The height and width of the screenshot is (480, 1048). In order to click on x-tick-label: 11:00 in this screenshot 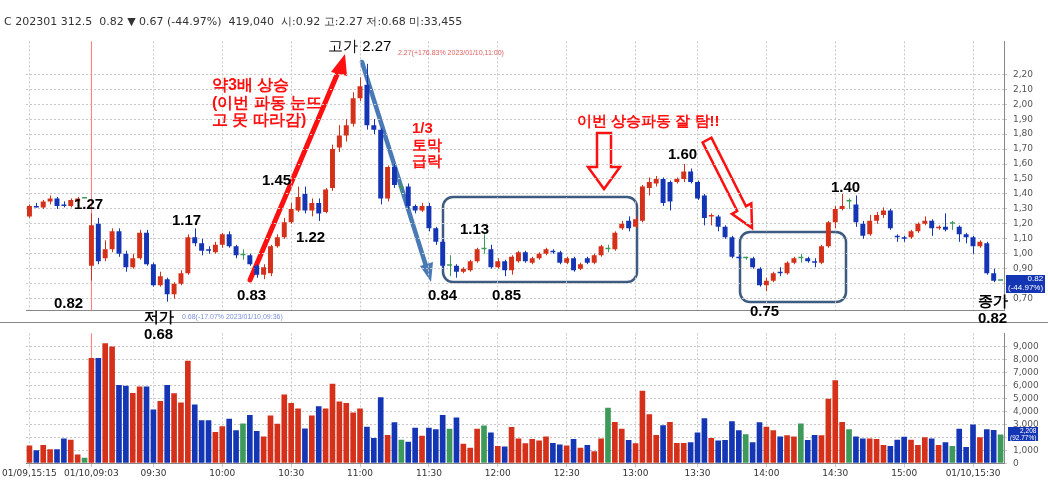, I will do `click(360, 472)`.